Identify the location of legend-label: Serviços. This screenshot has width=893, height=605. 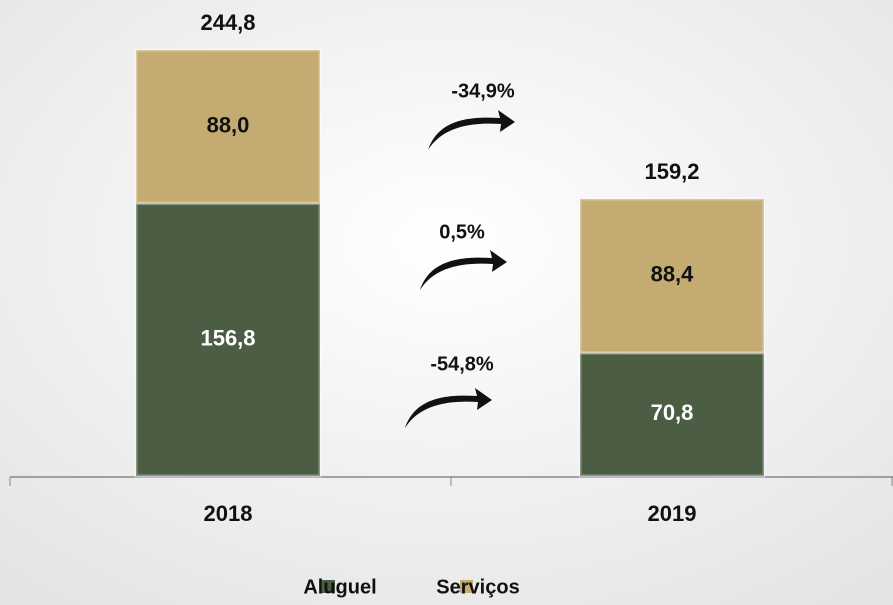
(477, 587).